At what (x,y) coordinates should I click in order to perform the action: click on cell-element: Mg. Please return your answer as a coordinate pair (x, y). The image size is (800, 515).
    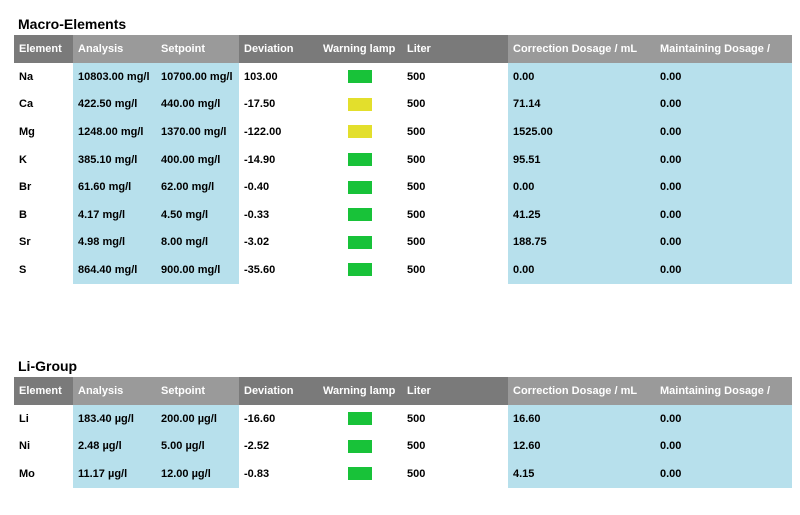
    Looking at the image, I should click on (27, 131).